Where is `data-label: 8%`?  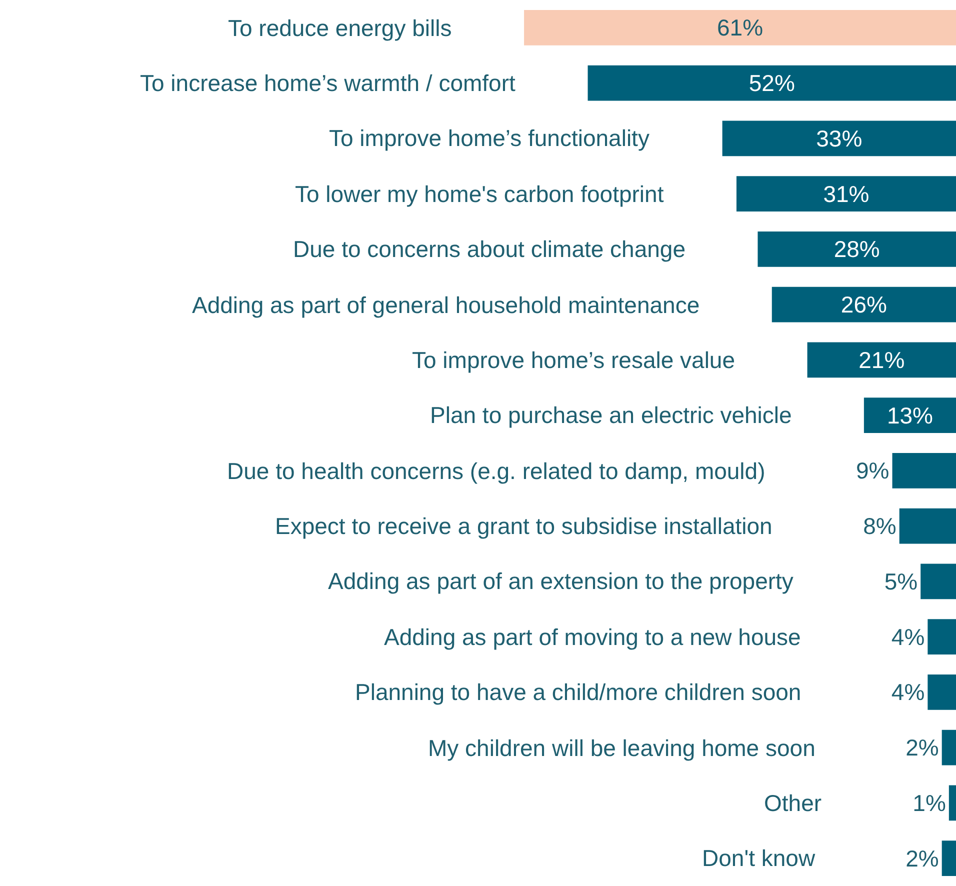 data-label: 8% is located at coordinates (879, 526).